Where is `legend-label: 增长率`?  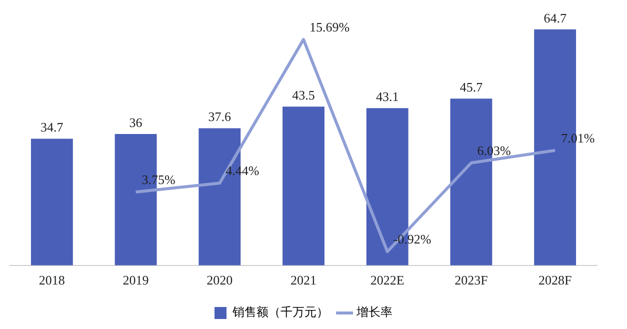
legend-label: 增长率 is located at coordinates (374, 312).